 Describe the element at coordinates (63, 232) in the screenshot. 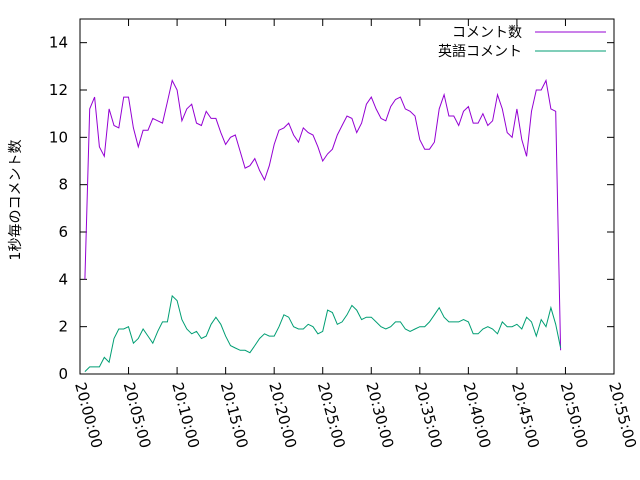

I see `y-tick-label: 6` at that location.